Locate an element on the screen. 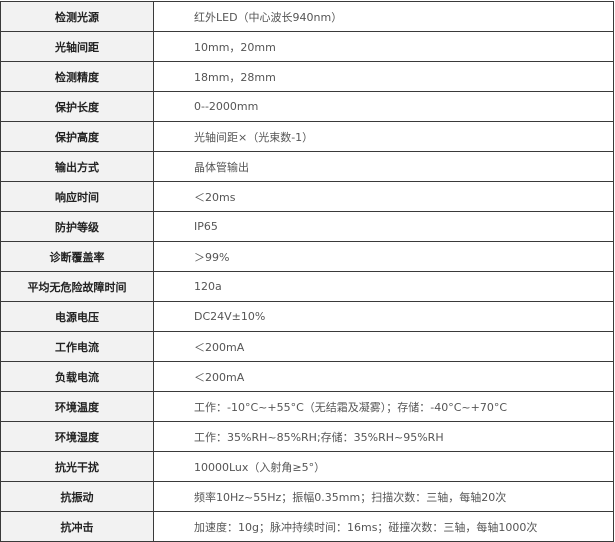  table-row: 响应时间 ＜20ms is located at coordinates (307, 196).